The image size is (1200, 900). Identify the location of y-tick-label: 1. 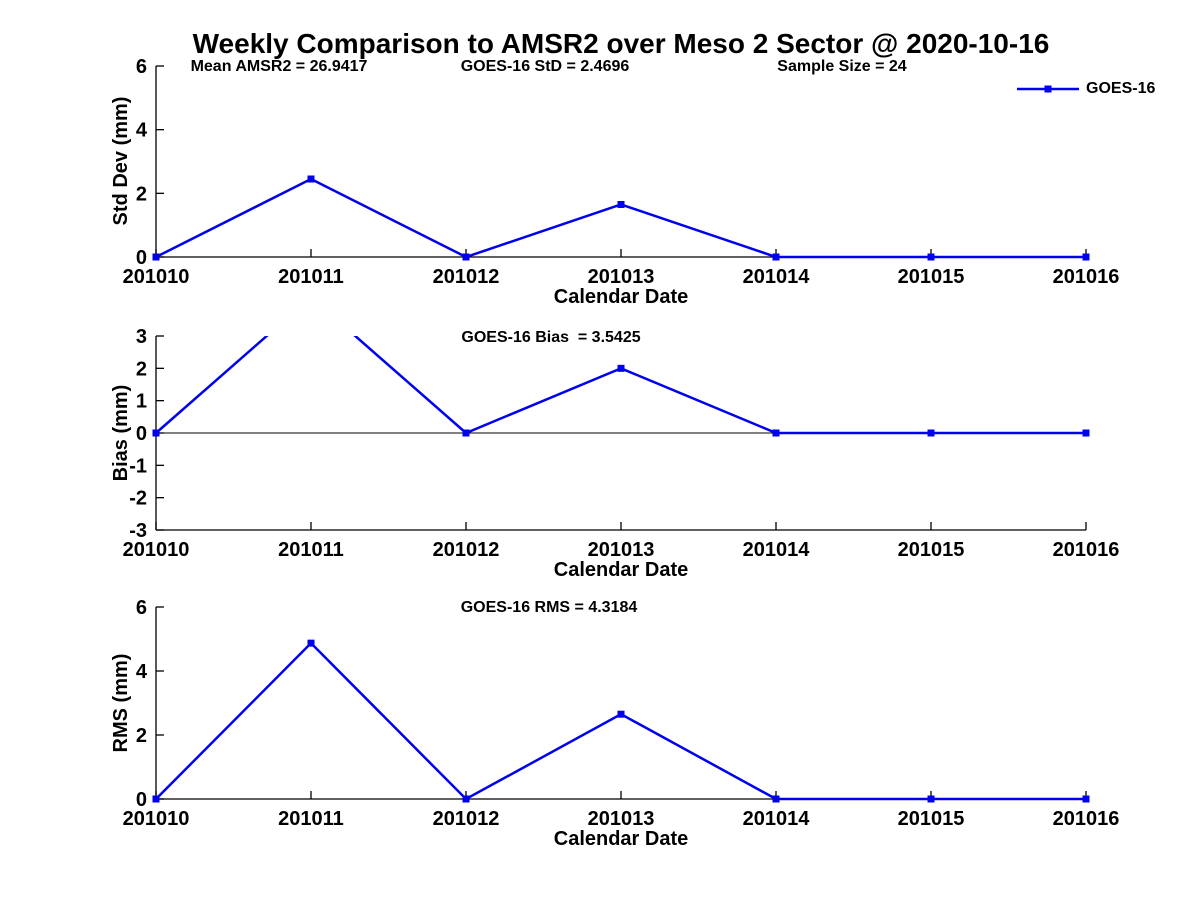
(141, 402).